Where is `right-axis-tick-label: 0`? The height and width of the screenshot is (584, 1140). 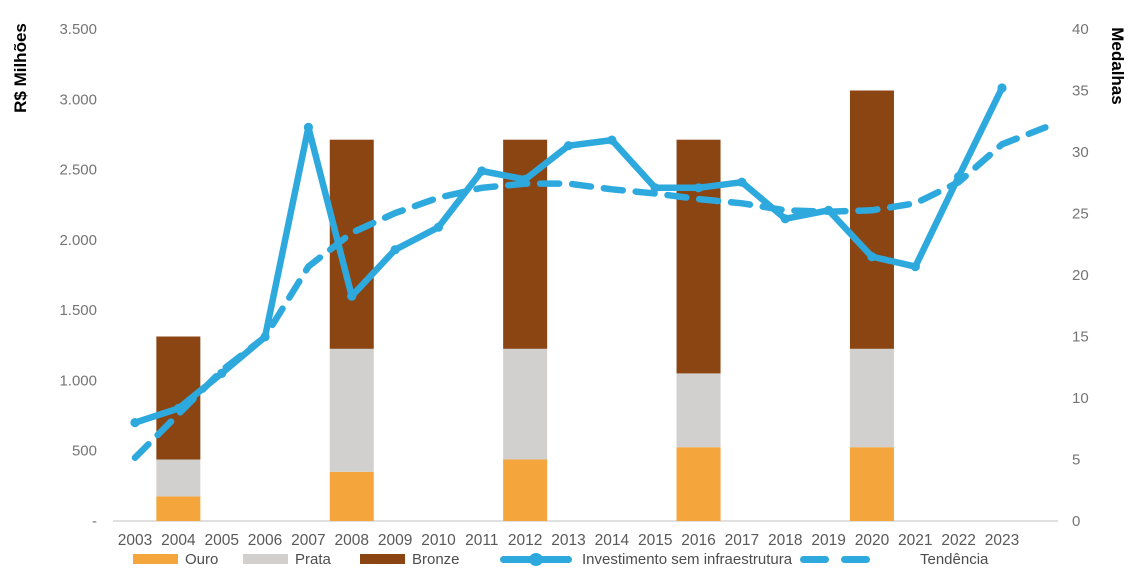 right-axis-tick-label: 0 is located at coordinates (1076, 521).